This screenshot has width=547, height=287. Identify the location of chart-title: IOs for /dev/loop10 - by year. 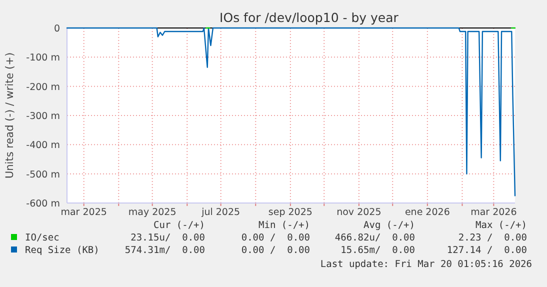
(310, 17).